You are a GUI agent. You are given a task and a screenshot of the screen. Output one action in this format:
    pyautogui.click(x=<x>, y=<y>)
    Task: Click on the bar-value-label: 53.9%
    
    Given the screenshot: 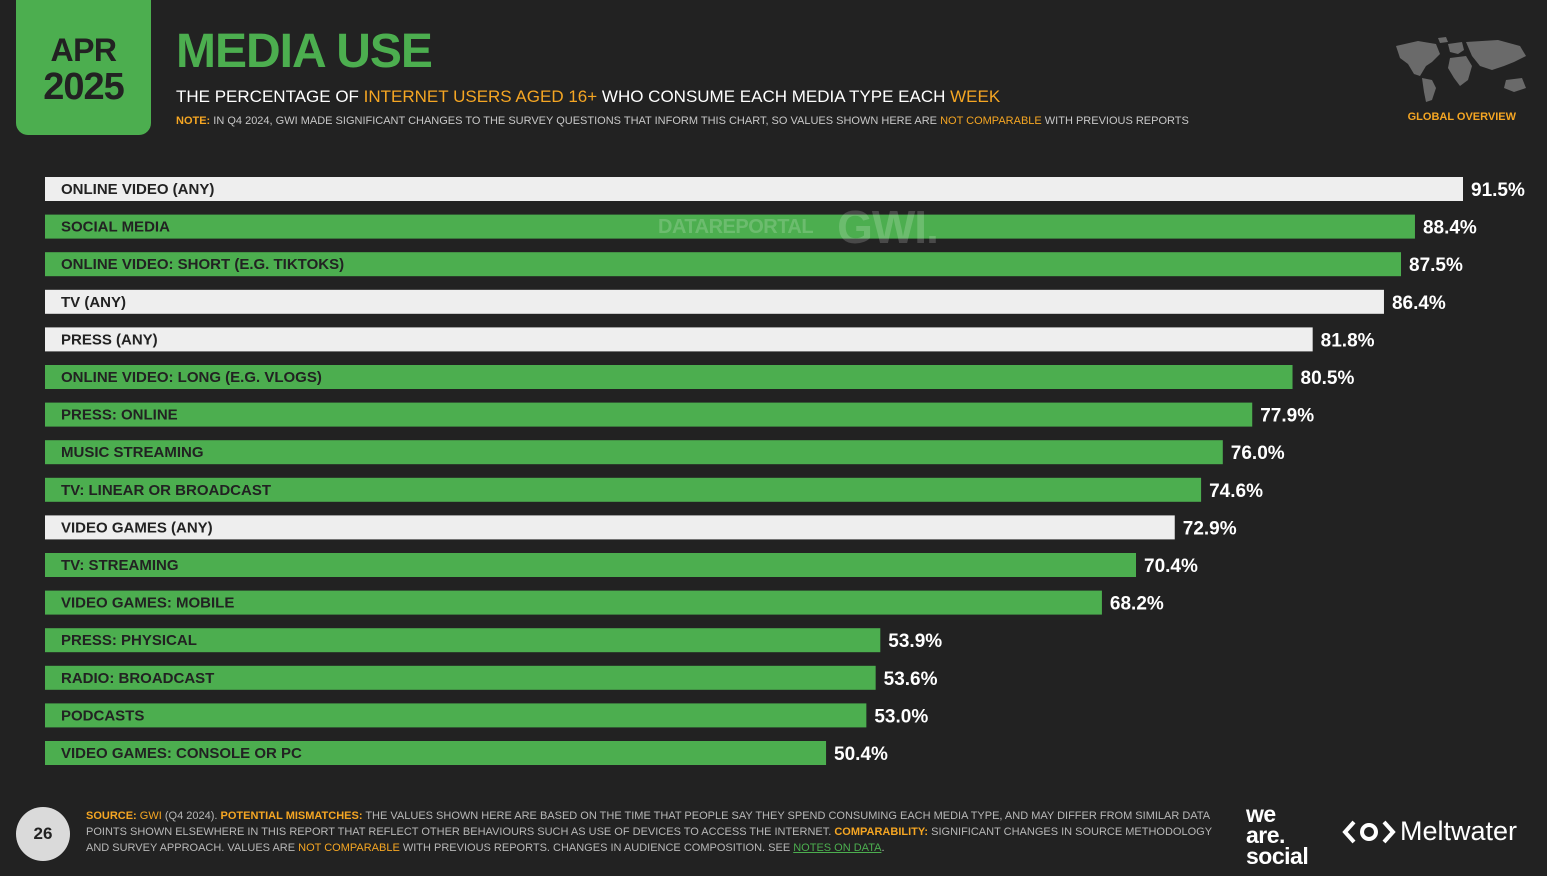 What is the action you would take?
    pyautogui.click(x=915, y=641)
    